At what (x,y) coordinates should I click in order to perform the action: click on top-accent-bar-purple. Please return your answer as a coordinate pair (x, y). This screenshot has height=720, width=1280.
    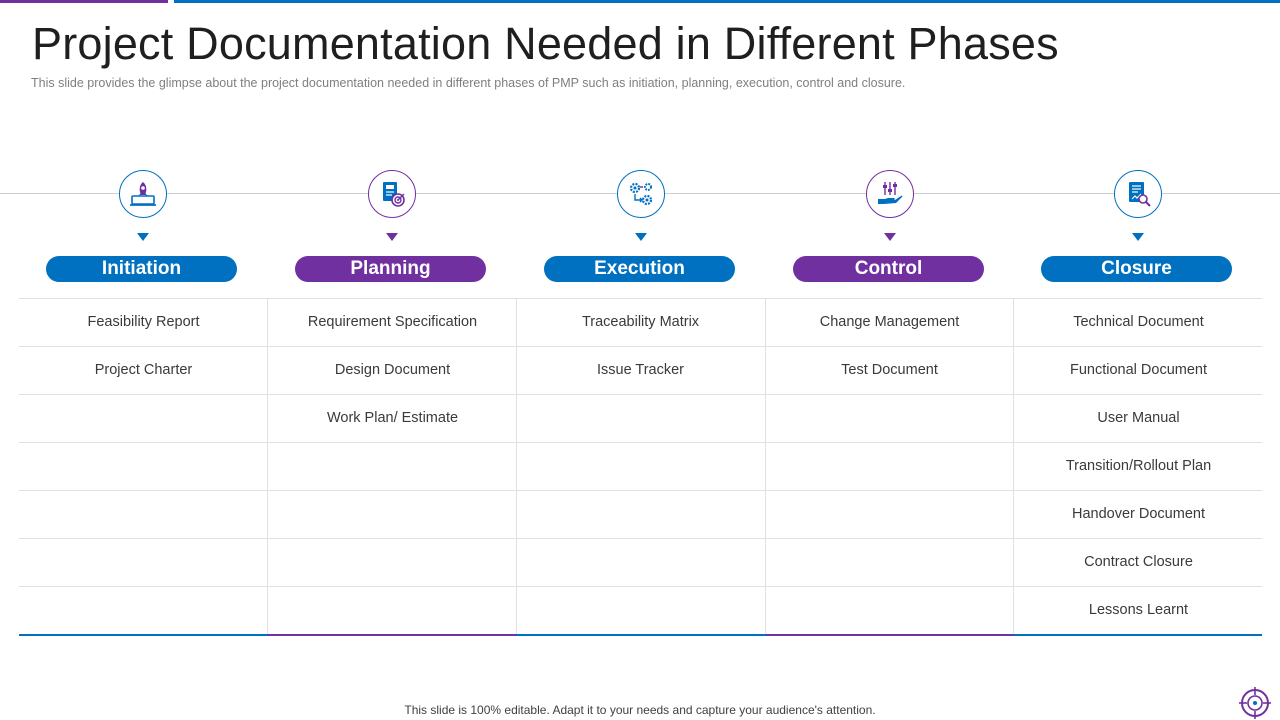
    Looking at the image, I should click on (84, 1).